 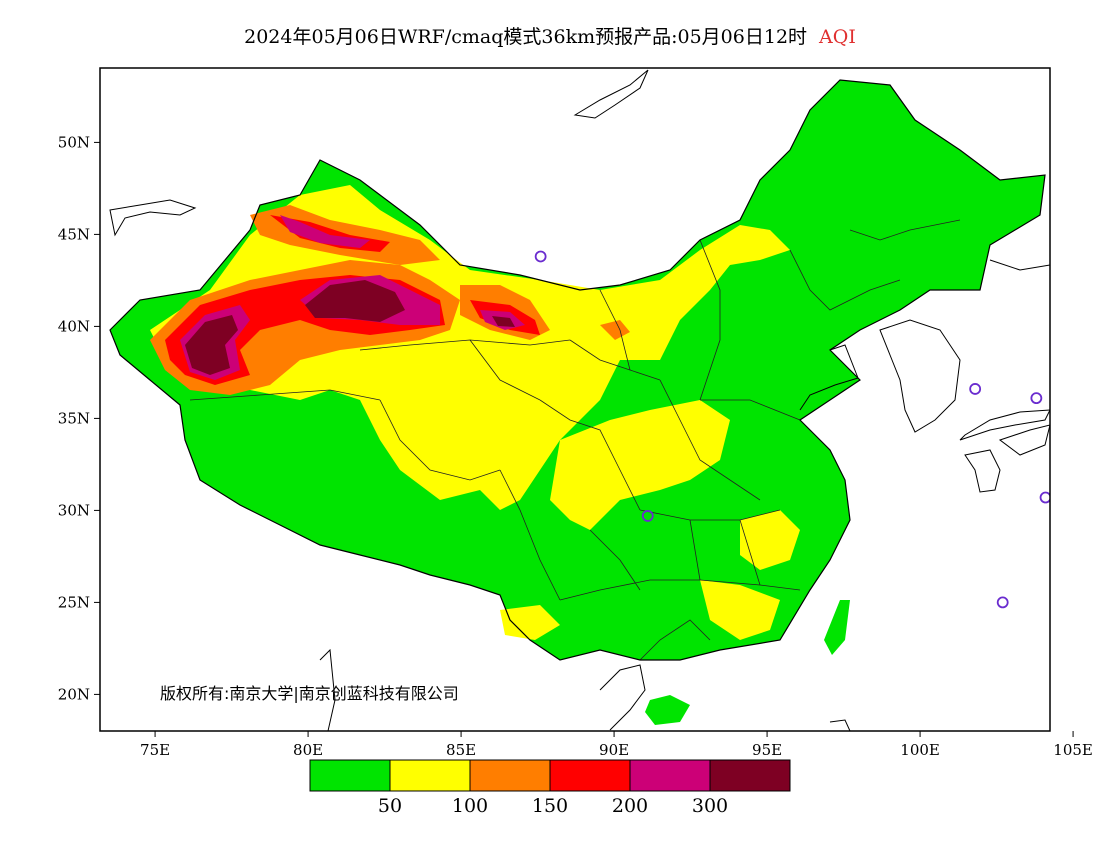 I want to click on lon-tick-label: 100E, so click(x=920, y=750).